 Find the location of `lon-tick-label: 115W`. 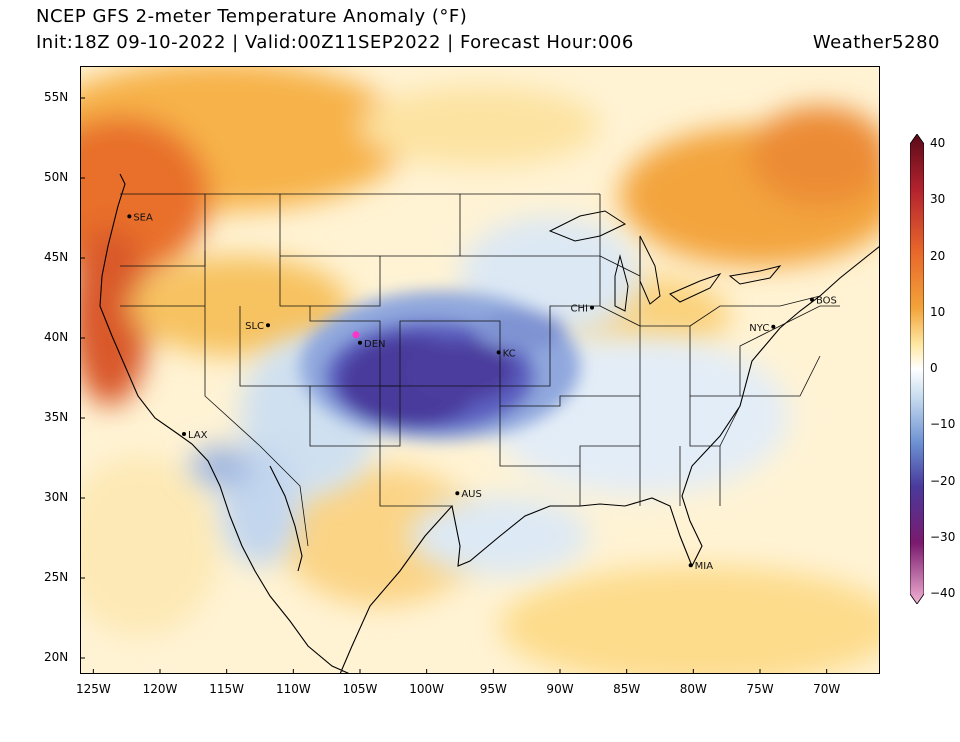

lon-tick-label: 115W is located at coordinates (227, 689).